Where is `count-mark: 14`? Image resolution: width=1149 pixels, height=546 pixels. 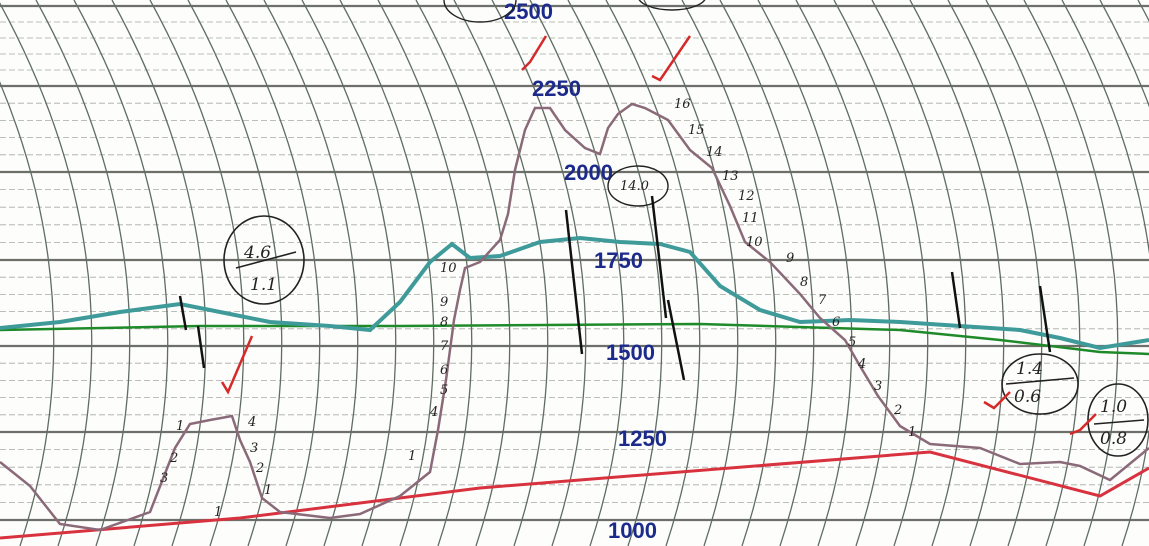
count-mark: 14 is located at coordinates (714, 152).